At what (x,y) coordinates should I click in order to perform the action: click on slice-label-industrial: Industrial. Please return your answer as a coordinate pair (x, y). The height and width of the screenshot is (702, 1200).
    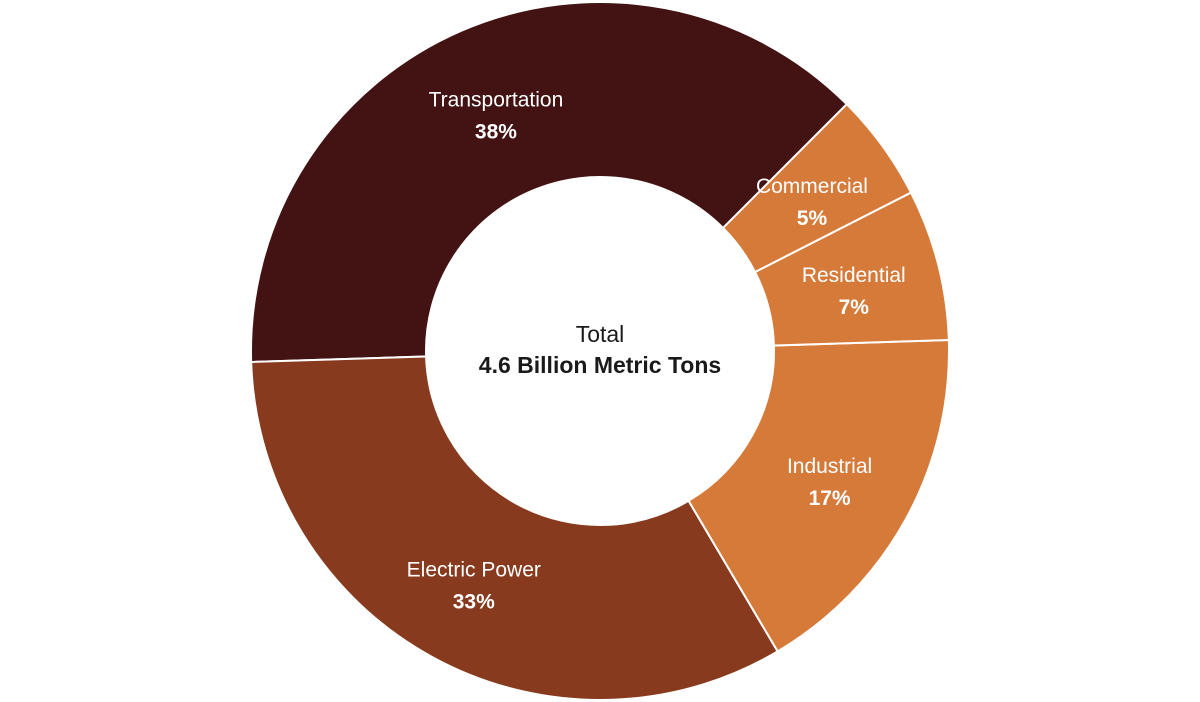
    Looking at the image, I should click on (829, 466).